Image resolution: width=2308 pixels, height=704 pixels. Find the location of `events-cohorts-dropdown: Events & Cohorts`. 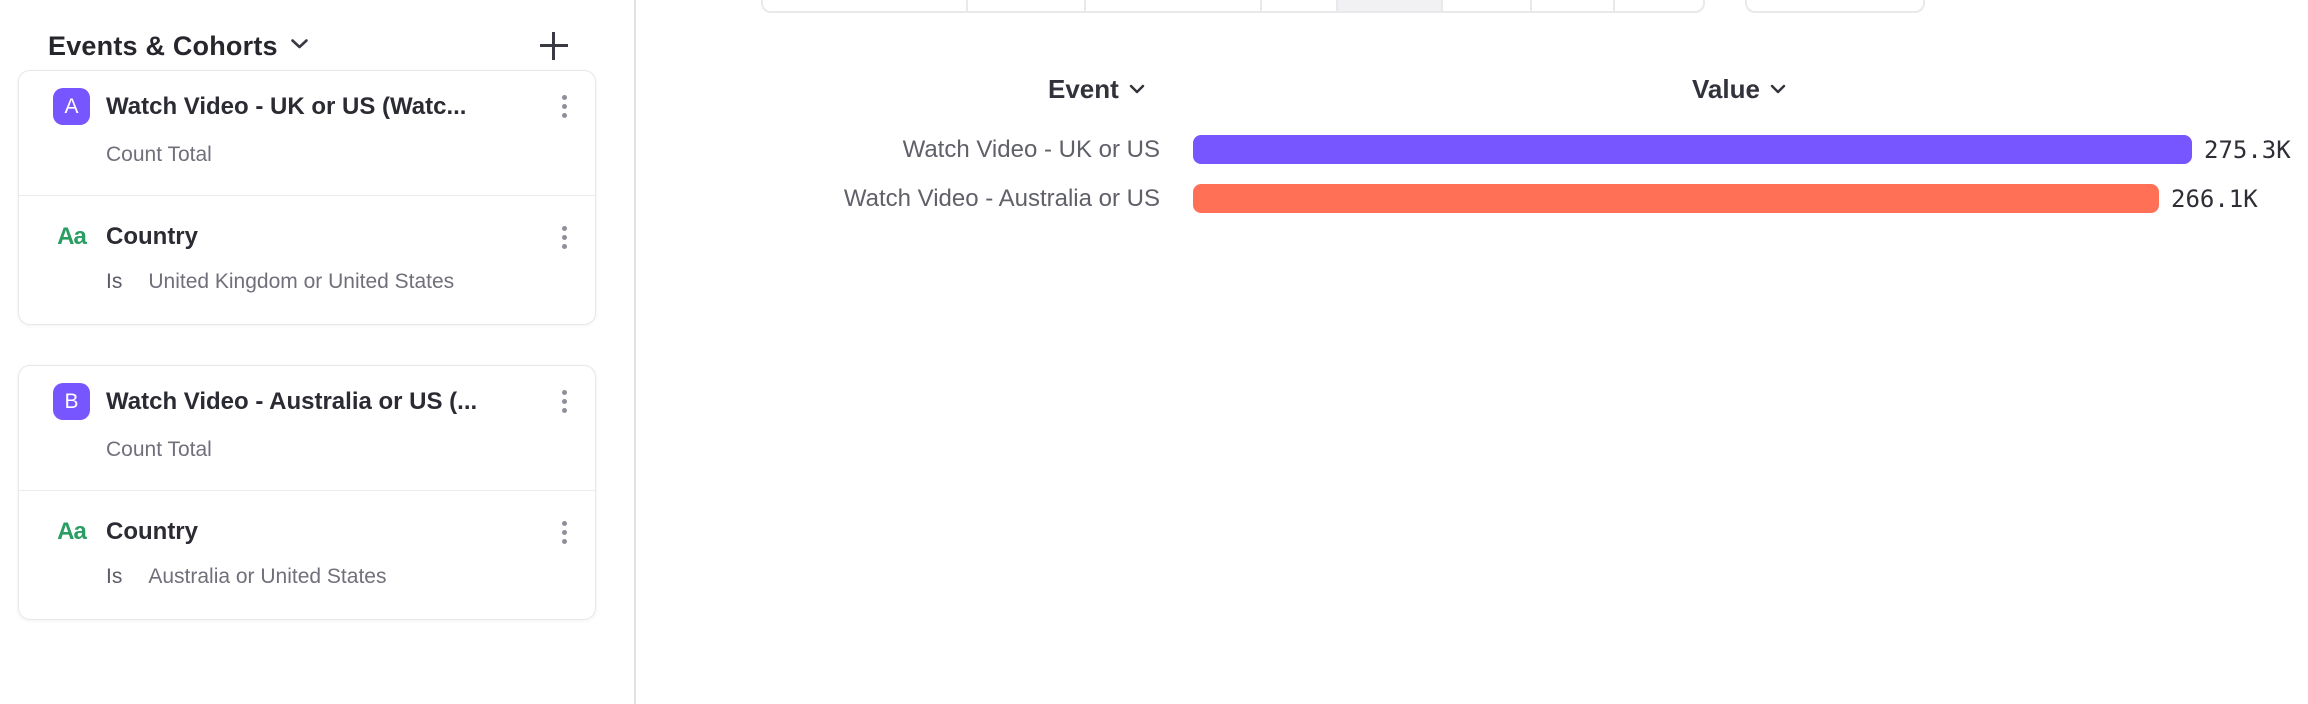

events-cohorts-dropdown: Events & Cohorts is located at coordinates (178, 46).